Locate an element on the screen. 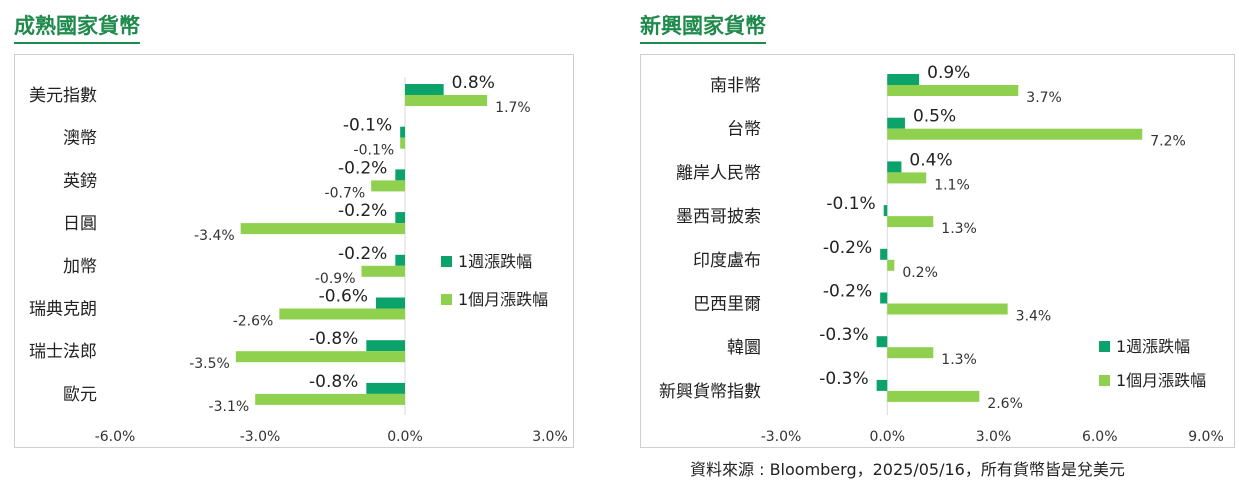 This screenshot has height=482, width=1239. monthly-data-label: -3.1% is located at coordinates (229, 407).